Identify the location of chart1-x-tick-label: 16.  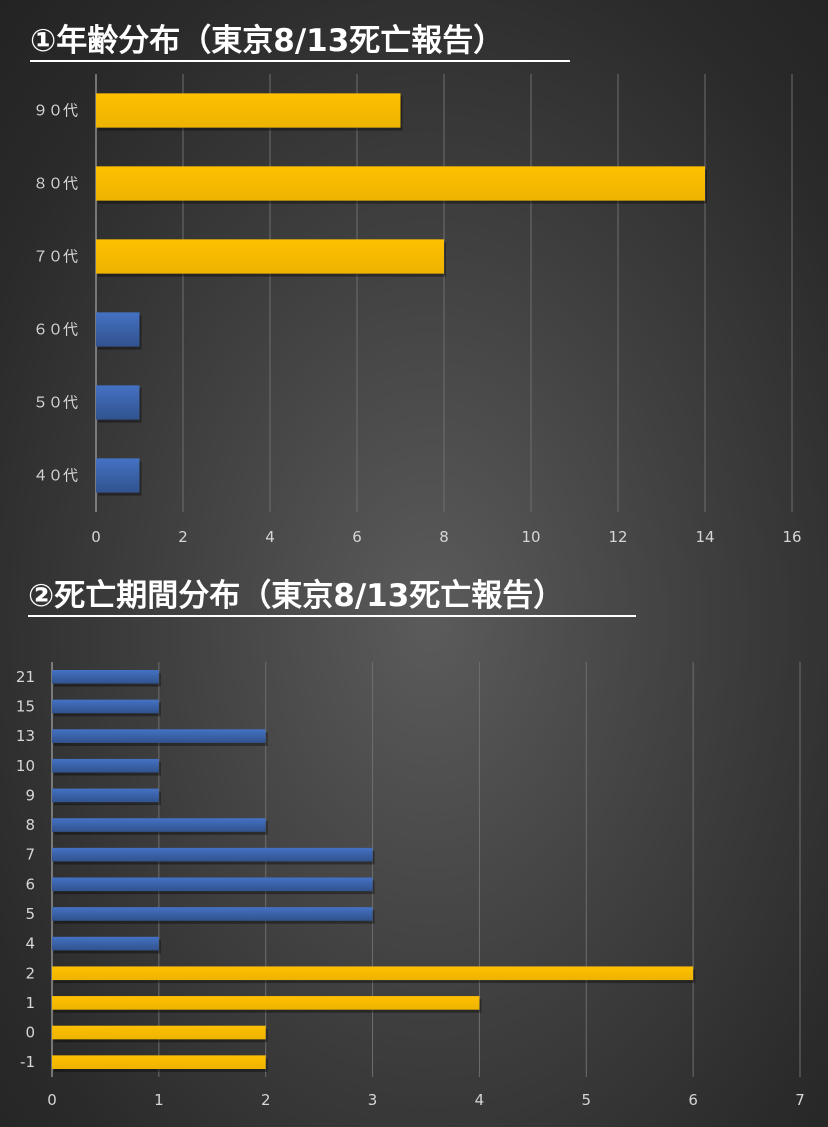
(791, 537).